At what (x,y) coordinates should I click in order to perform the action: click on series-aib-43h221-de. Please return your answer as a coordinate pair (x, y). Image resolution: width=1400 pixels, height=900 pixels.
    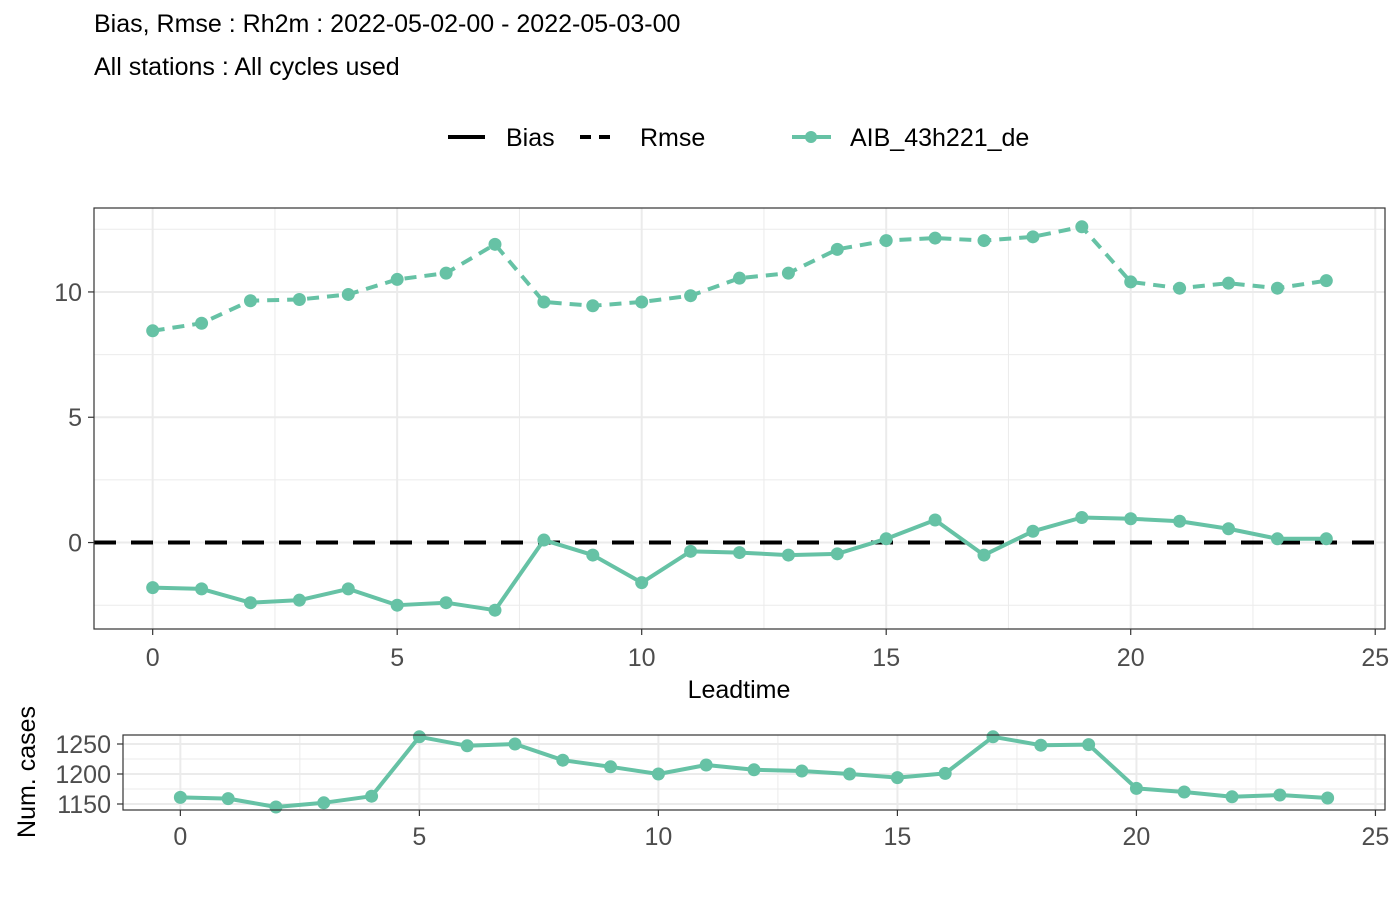
    Looking at the image, I should click on (754, 772).